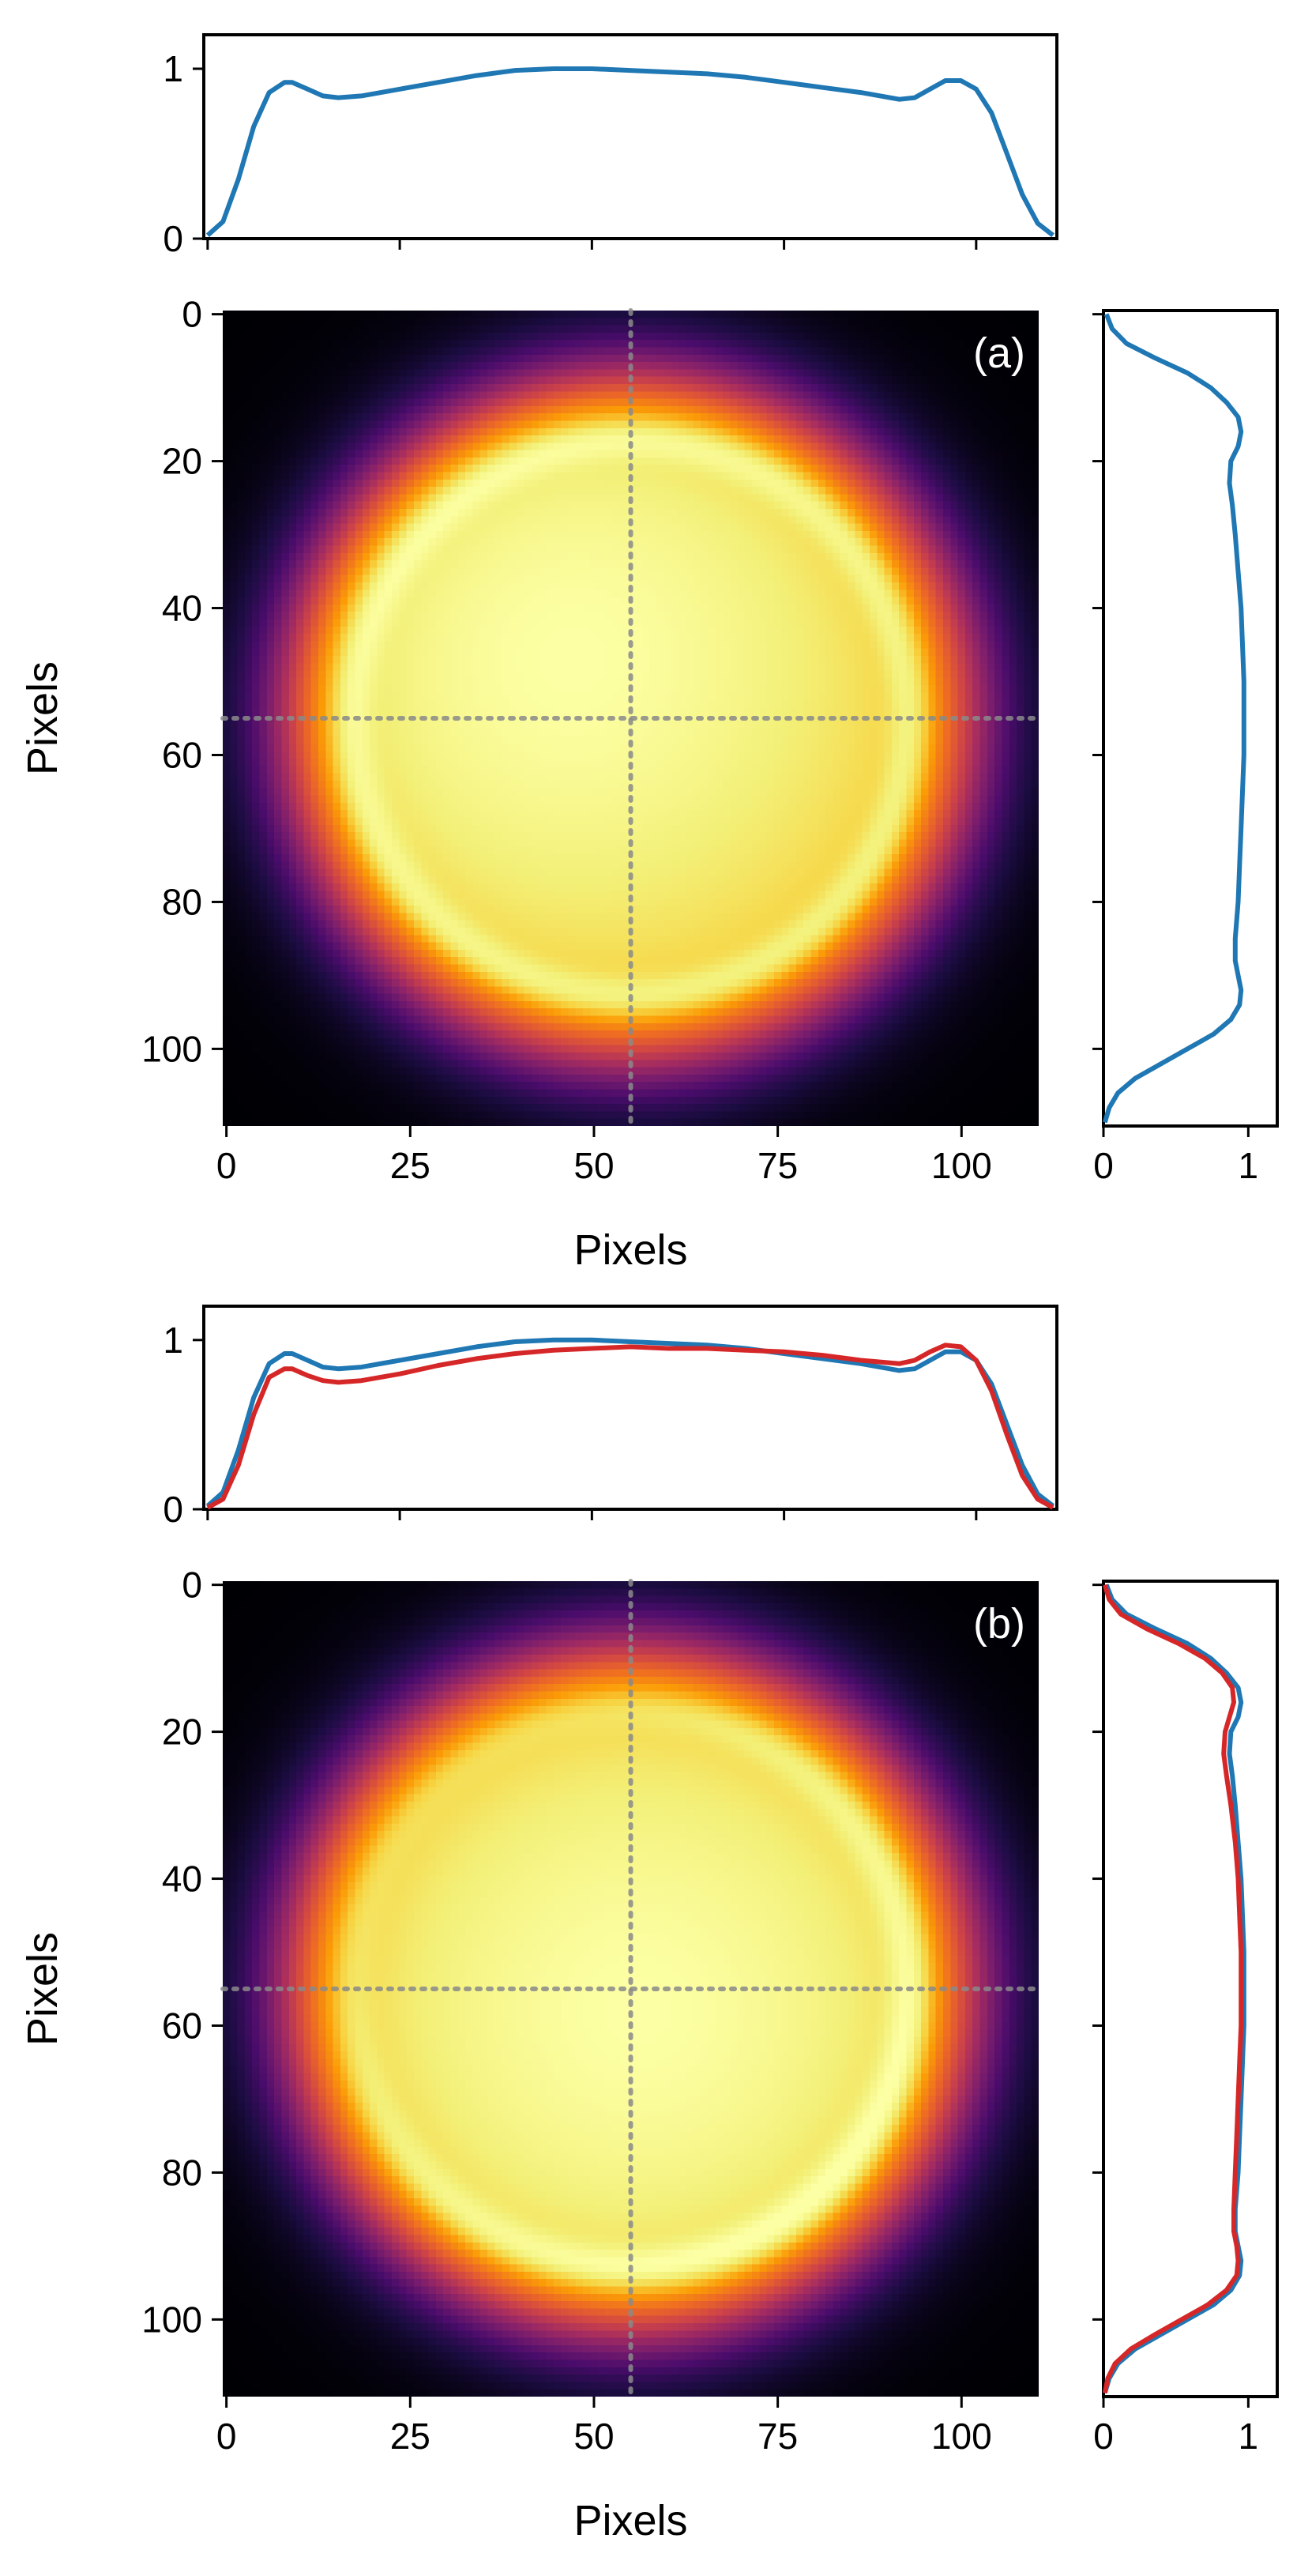 This screenshot has width=1312, height=2576. I want to click on right-profile-line-reconstructed, so click(1173, 1988).